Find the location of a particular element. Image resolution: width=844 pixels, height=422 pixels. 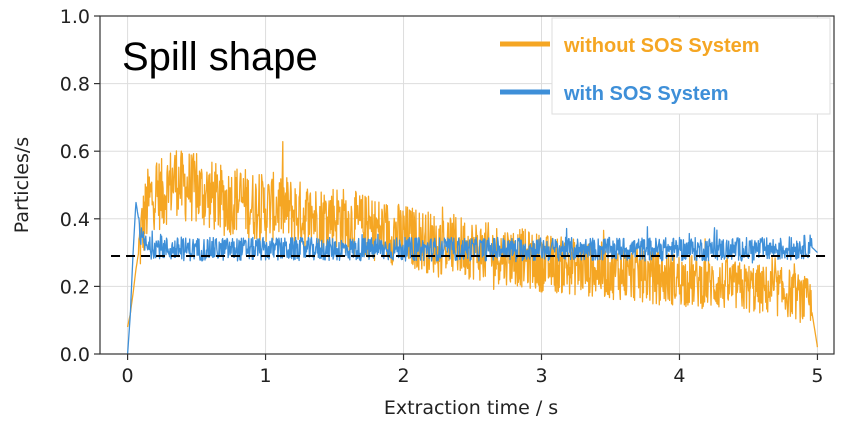

legend-box is located at coordinates (691, 66).